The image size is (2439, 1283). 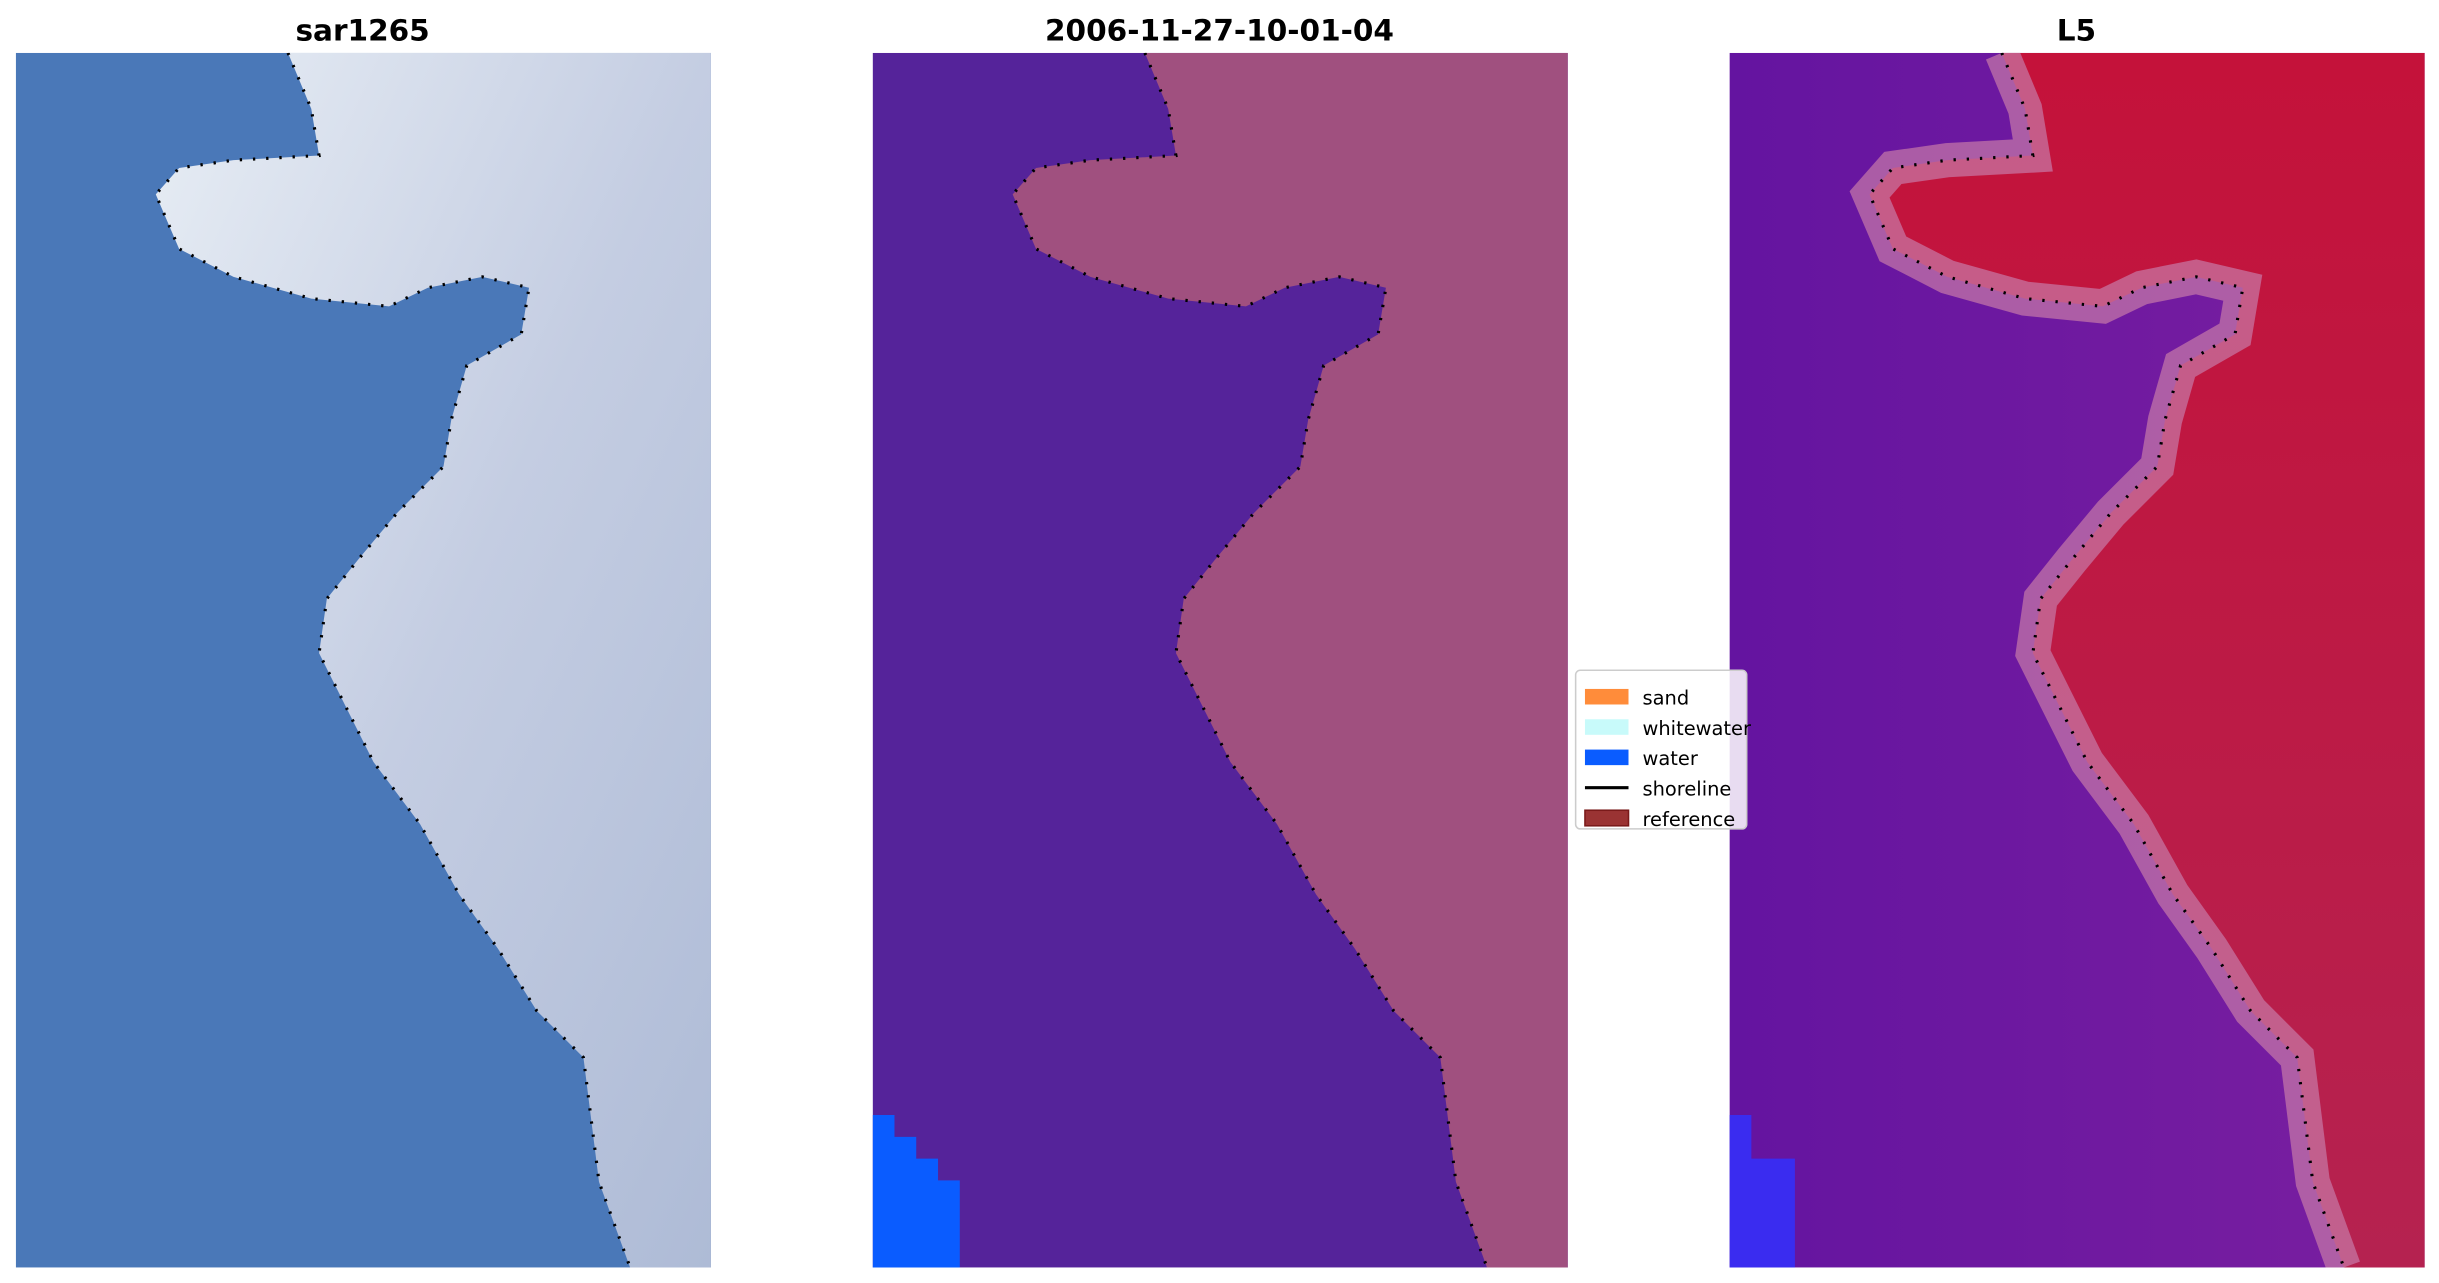 I want to click on panel-title-index: L5, so click(x=2076, y=30).